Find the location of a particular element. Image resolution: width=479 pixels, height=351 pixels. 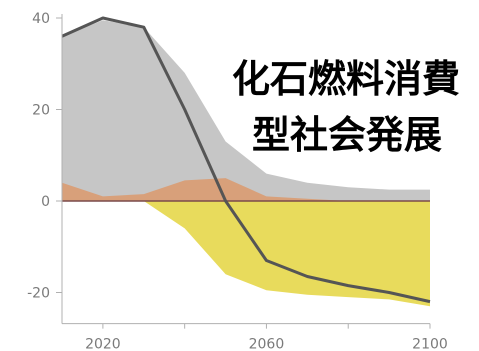

x-tick-label: 2060 is located at coordinates (267, 344).